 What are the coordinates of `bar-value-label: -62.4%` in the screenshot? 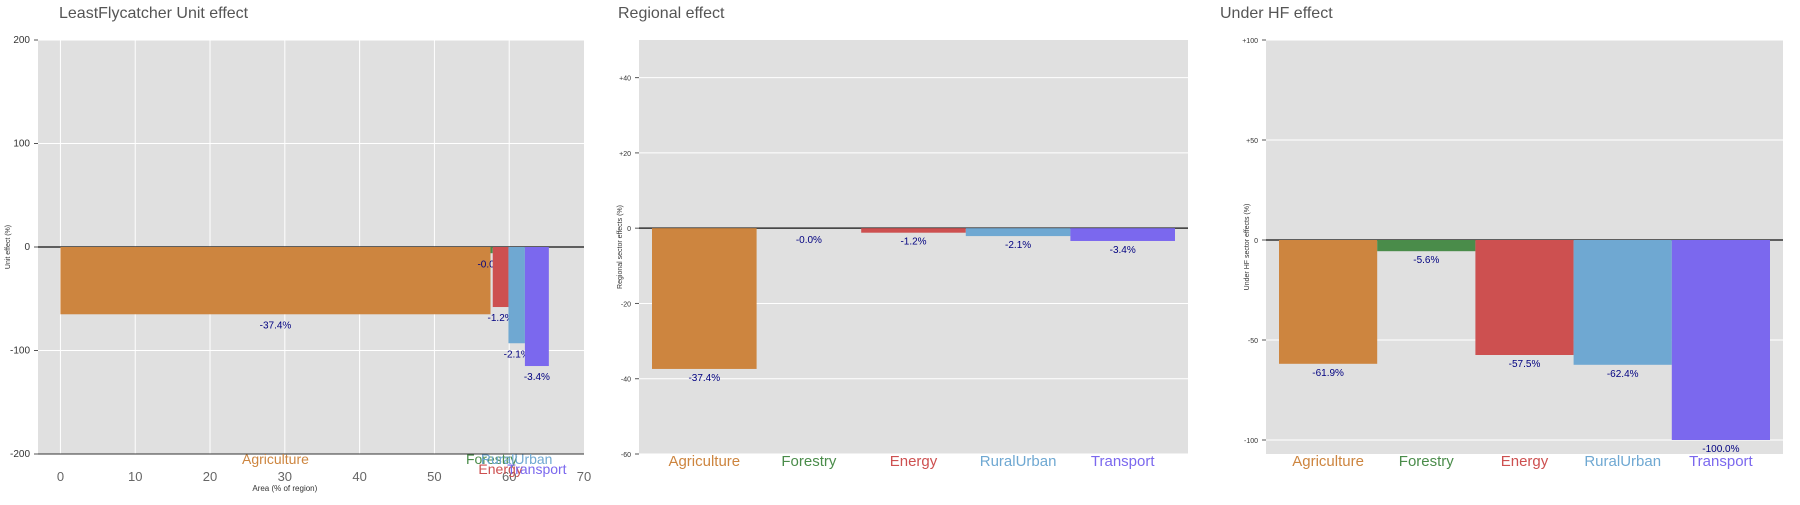 It's located at (1623, 374).